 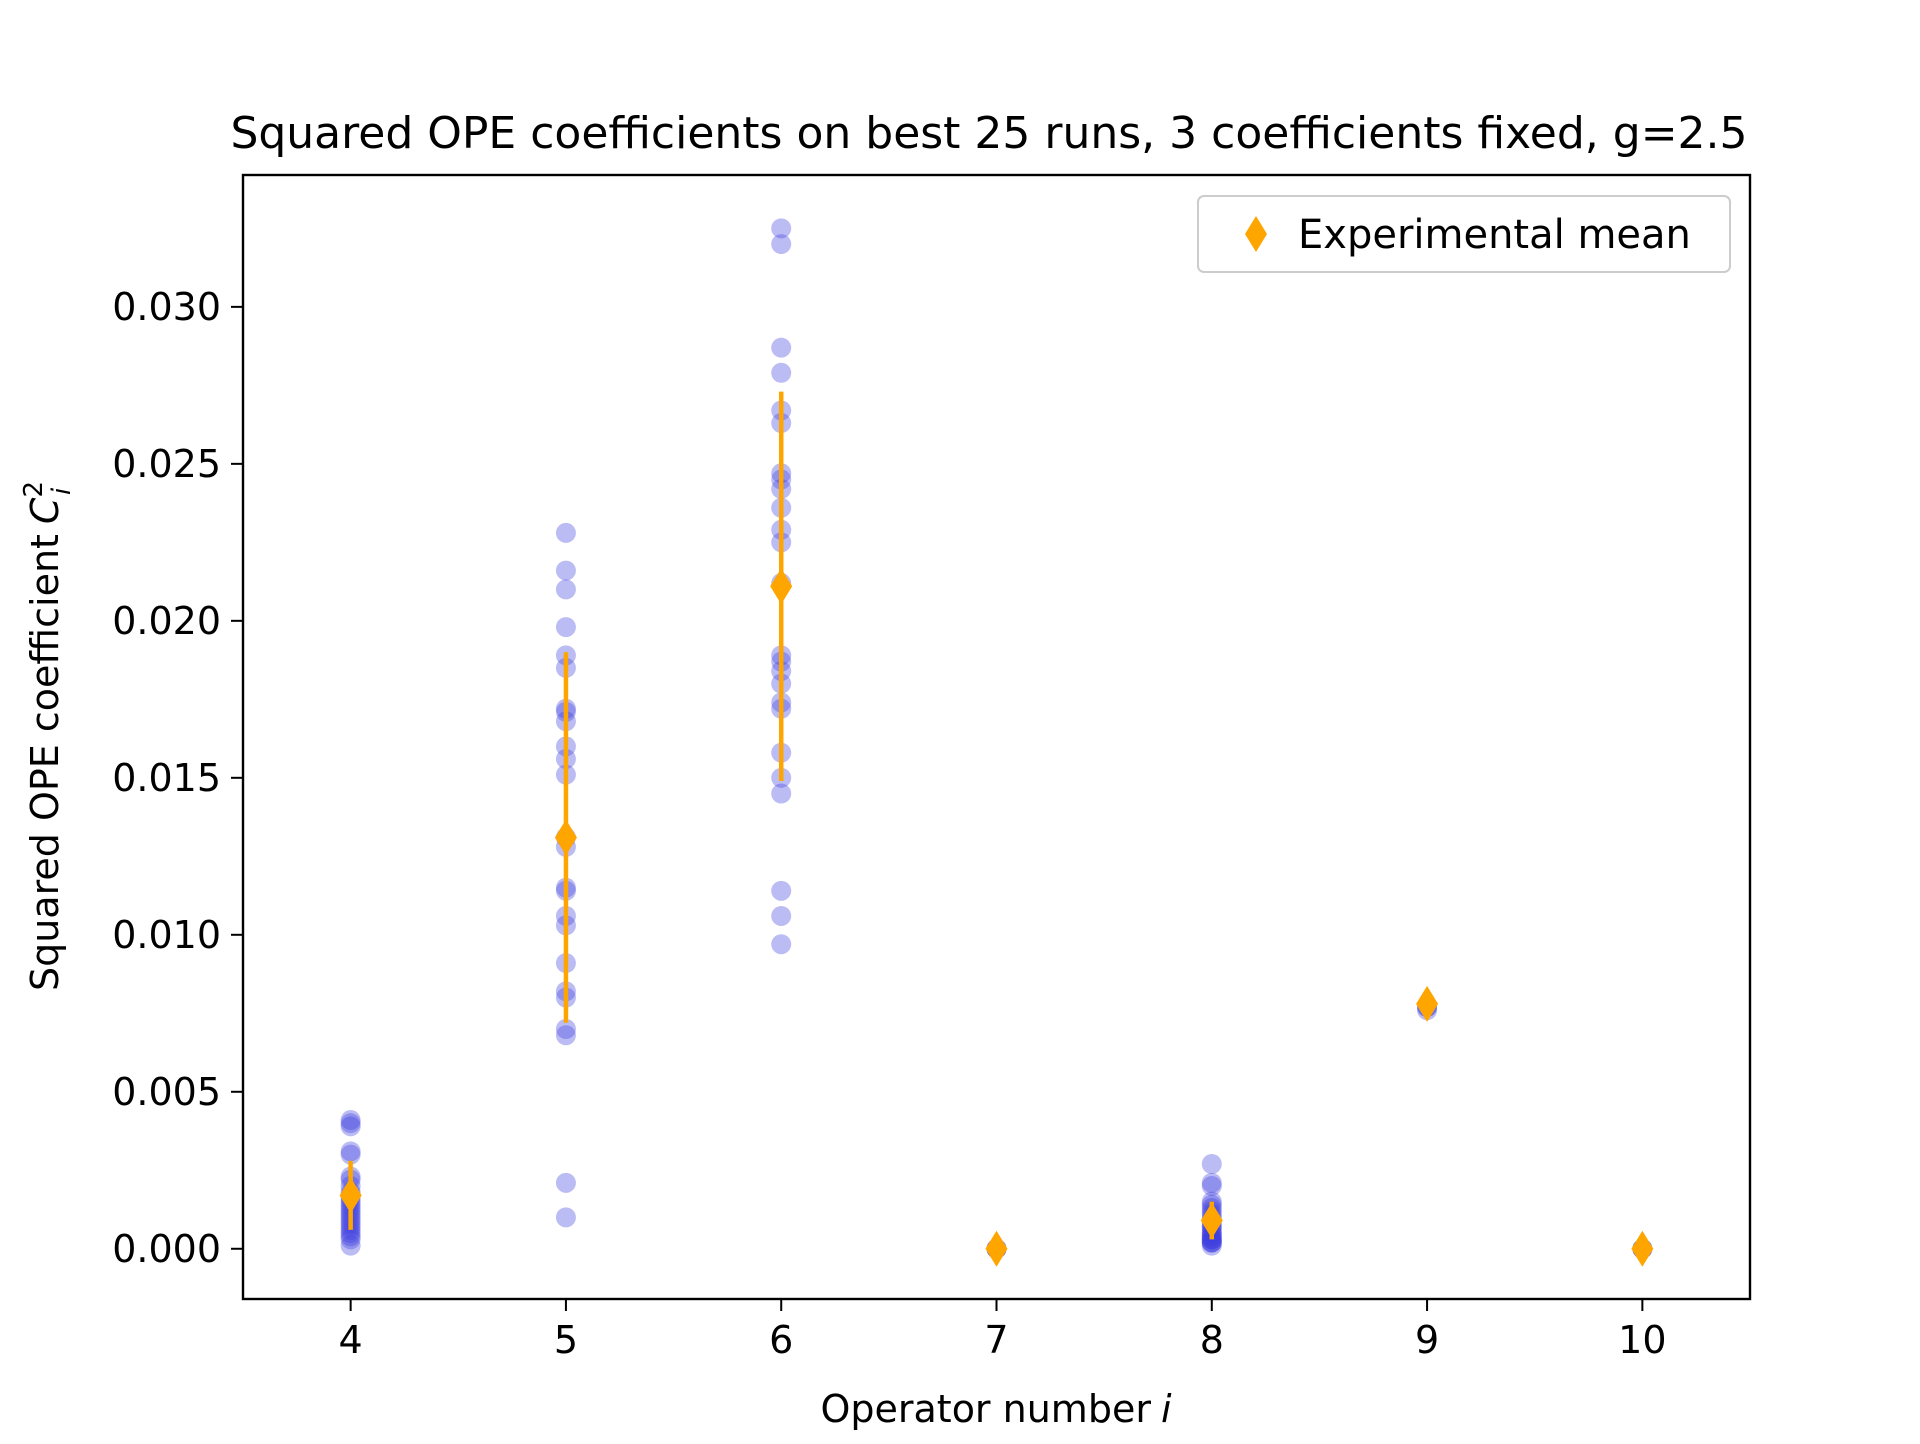 What do you see at coordinates (45, 510) in the screenshot?
I see `y-axis-label-var: C` at bounding box center [45, 510].